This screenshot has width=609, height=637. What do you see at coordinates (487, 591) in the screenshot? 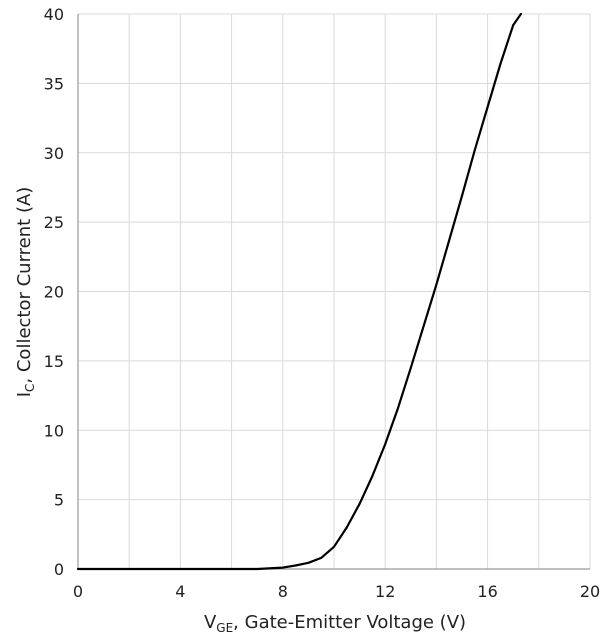
I see `x-tick-label: 16` at bounding box center [487, 591].